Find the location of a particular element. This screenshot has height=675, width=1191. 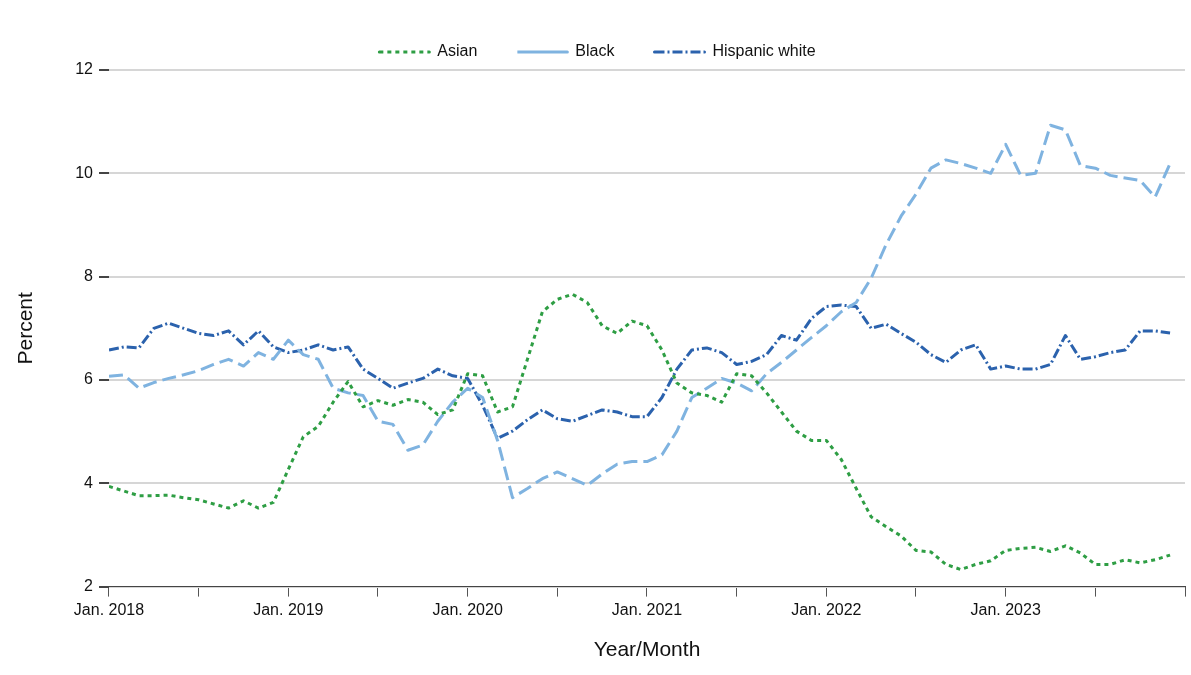

y-tick-label: 2 is located at coordinates (89, 586).